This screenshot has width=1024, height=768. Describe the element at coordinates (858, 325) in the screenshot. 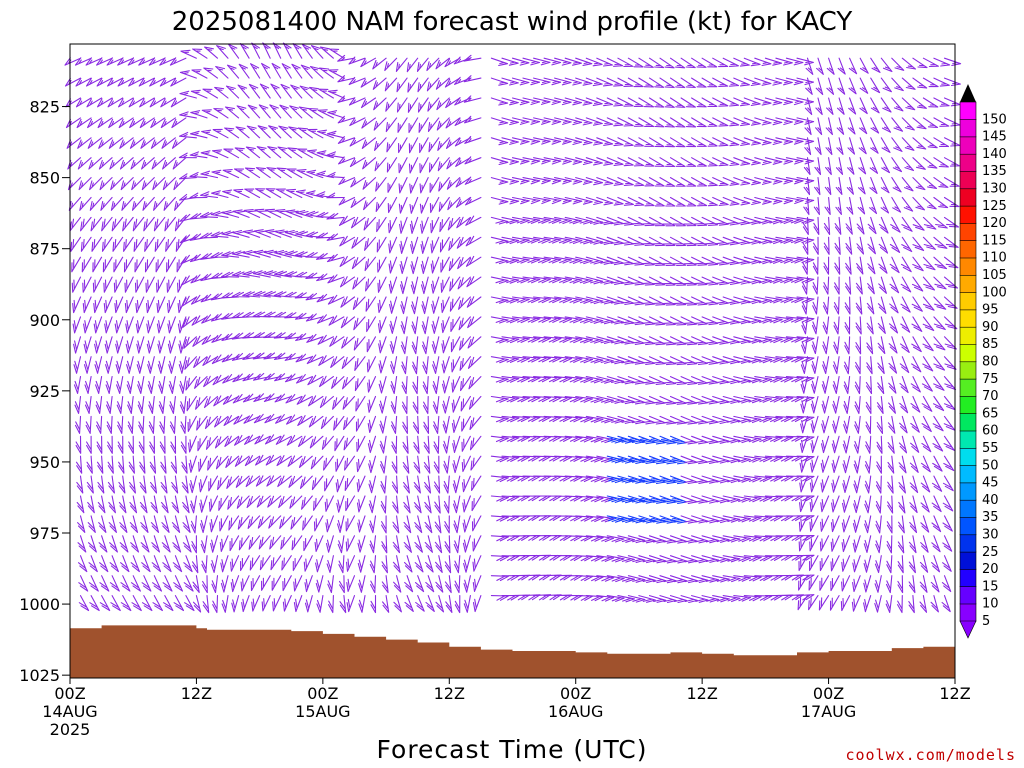

I see `wind-barb-2085` at that location.